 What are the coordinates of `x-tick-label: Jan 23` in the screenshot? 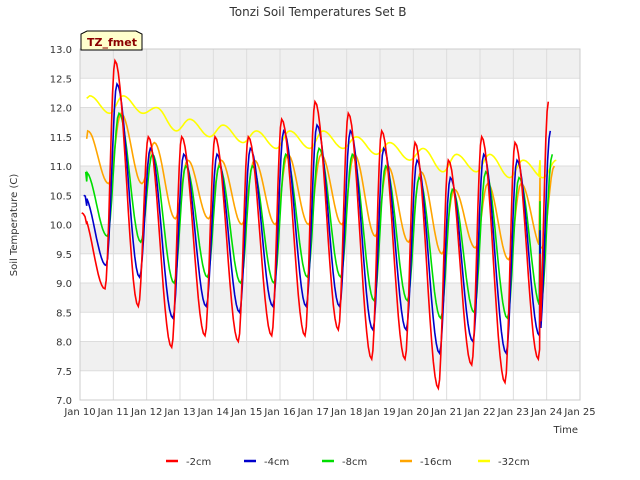 It's located at (513, 412).